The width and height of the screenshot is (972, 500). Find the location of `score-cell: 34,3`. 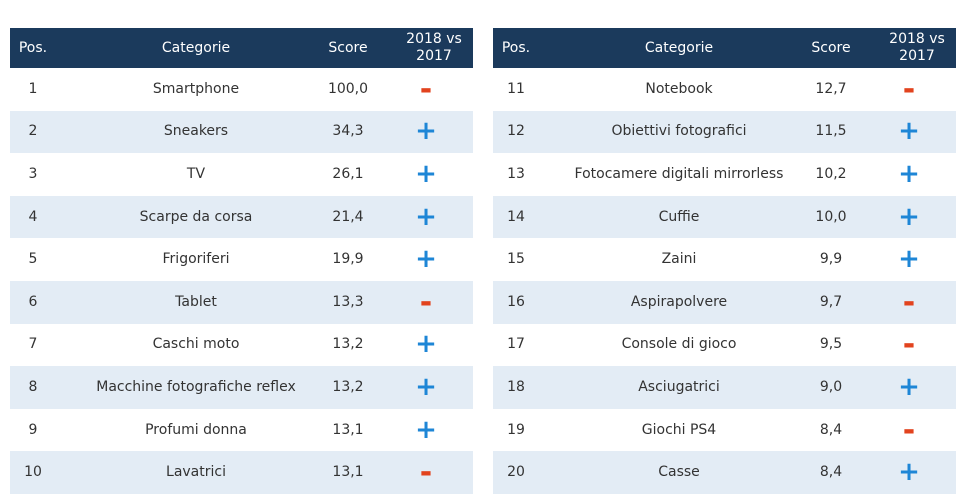

score-cell: 34,3 is located at coordinates (348, 131).